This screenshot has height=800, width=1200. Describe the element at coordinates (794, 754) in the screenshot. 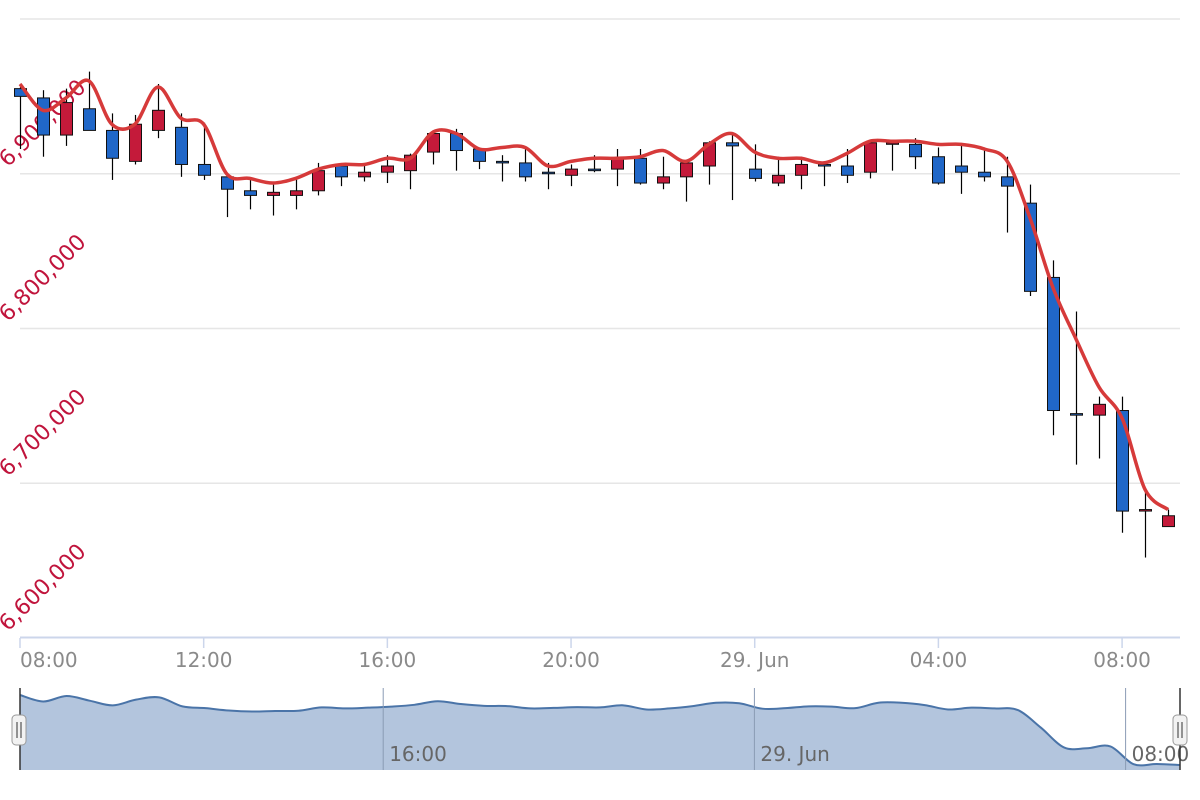

I see `navigator-label: 29. Jun` at that location.